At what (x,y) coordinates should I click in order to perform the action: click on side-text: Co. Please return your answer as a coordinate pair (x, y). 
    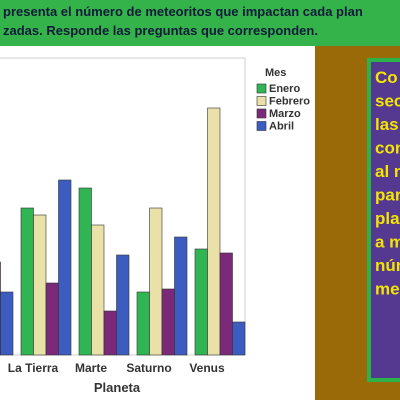
    Looking at the image, I should click on (386, 77).